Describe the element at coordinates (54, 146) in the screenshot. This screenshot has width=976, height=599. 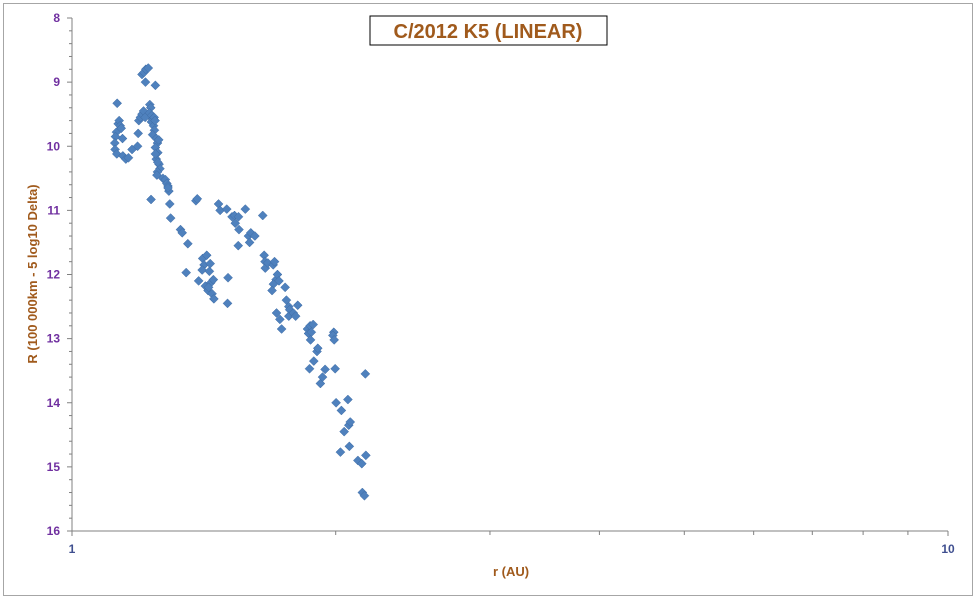
I see `y-tick-label: 10` at that location.